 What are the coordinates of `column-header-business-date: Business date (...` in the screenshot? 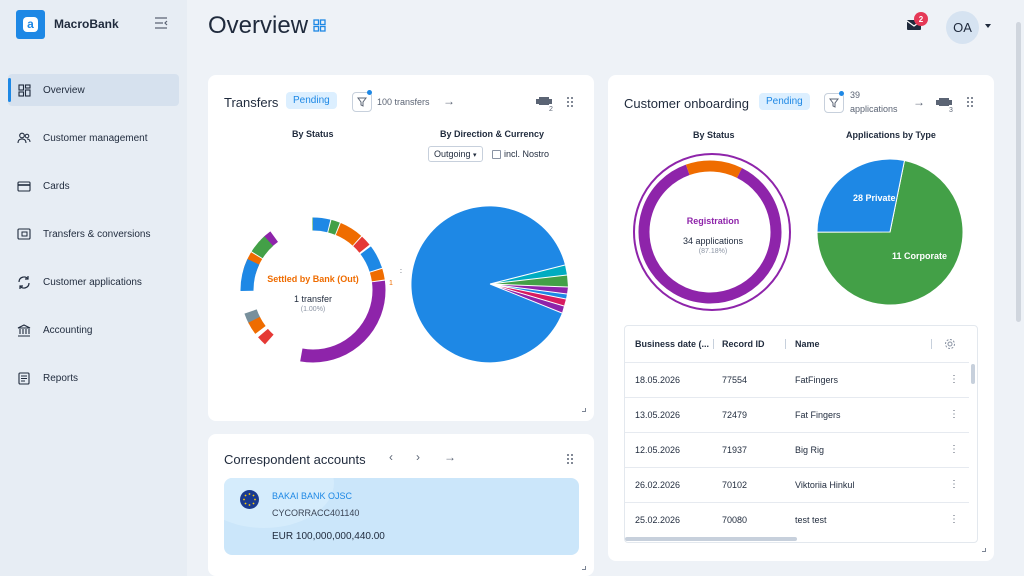 It's located at (672, 344).